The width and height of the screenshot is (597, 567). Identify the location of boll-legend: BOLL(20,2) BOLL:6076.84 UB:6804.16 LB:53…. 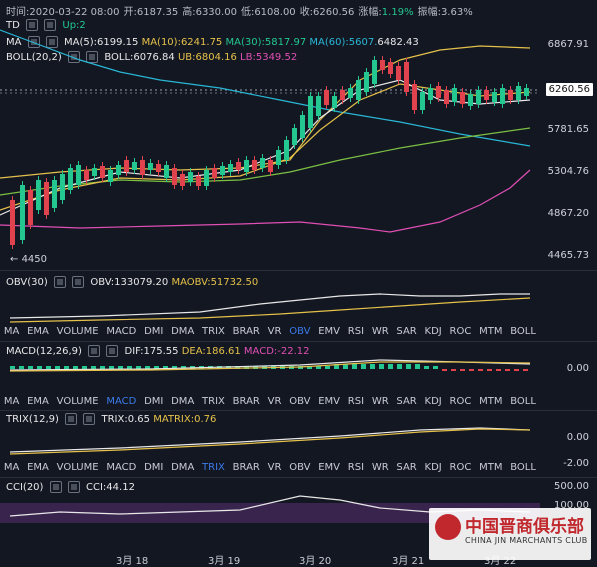
(151, 57).